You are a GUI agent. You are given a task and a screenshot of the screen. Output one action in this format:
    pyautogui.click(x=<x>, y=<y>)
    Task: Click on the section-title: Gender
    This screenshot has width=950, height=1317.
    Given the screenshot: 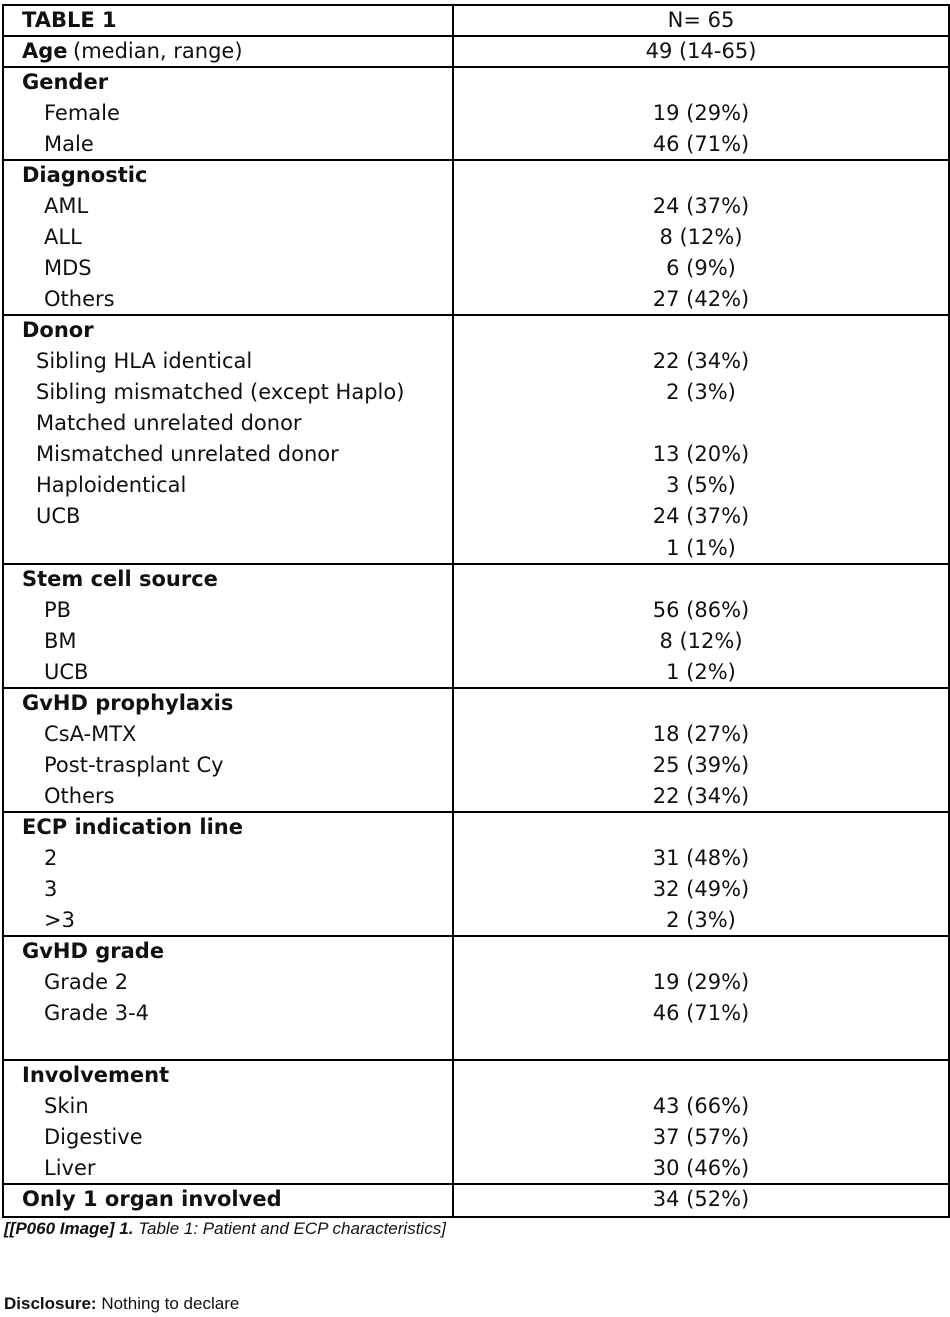 What is the action you would take?
    pyautogui.click(x=65, y=82)
    